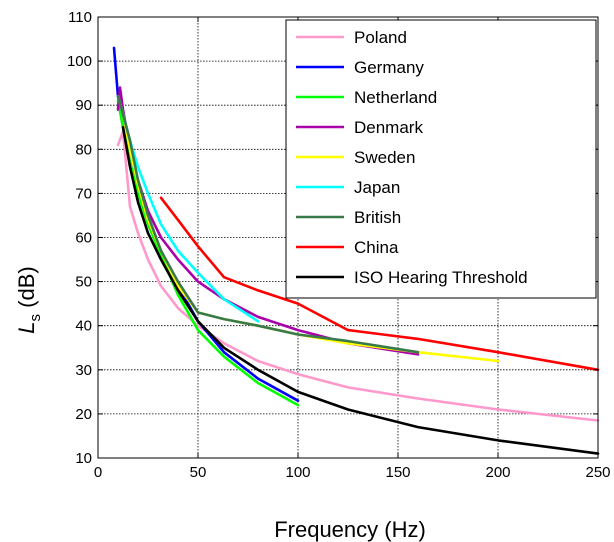 The height and width of the screenshot is (542, 614). I want to click on y-tick-label: 110, so click(80, 17).